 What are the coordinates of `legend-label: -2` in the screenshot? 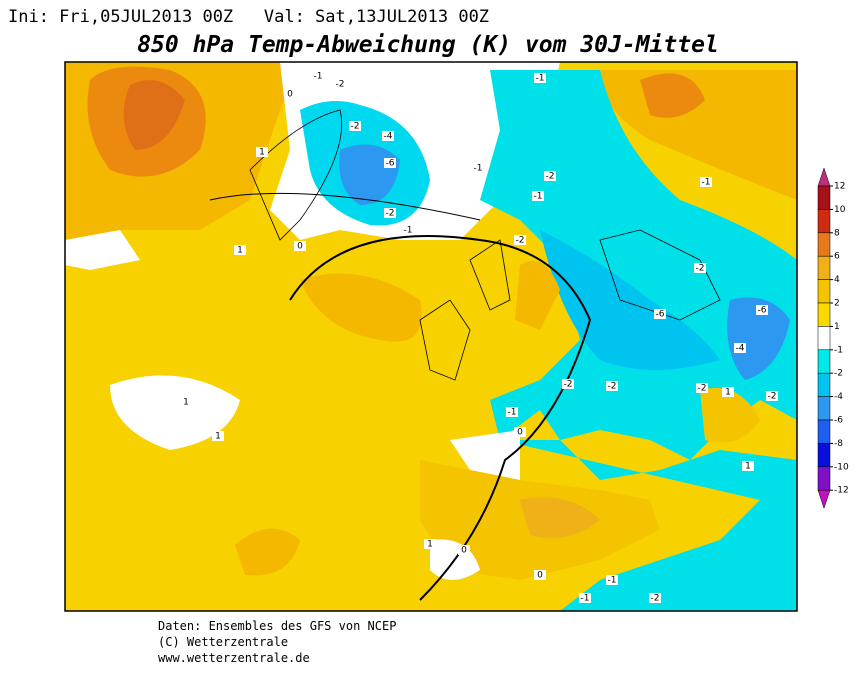 It's located at (838, 374).